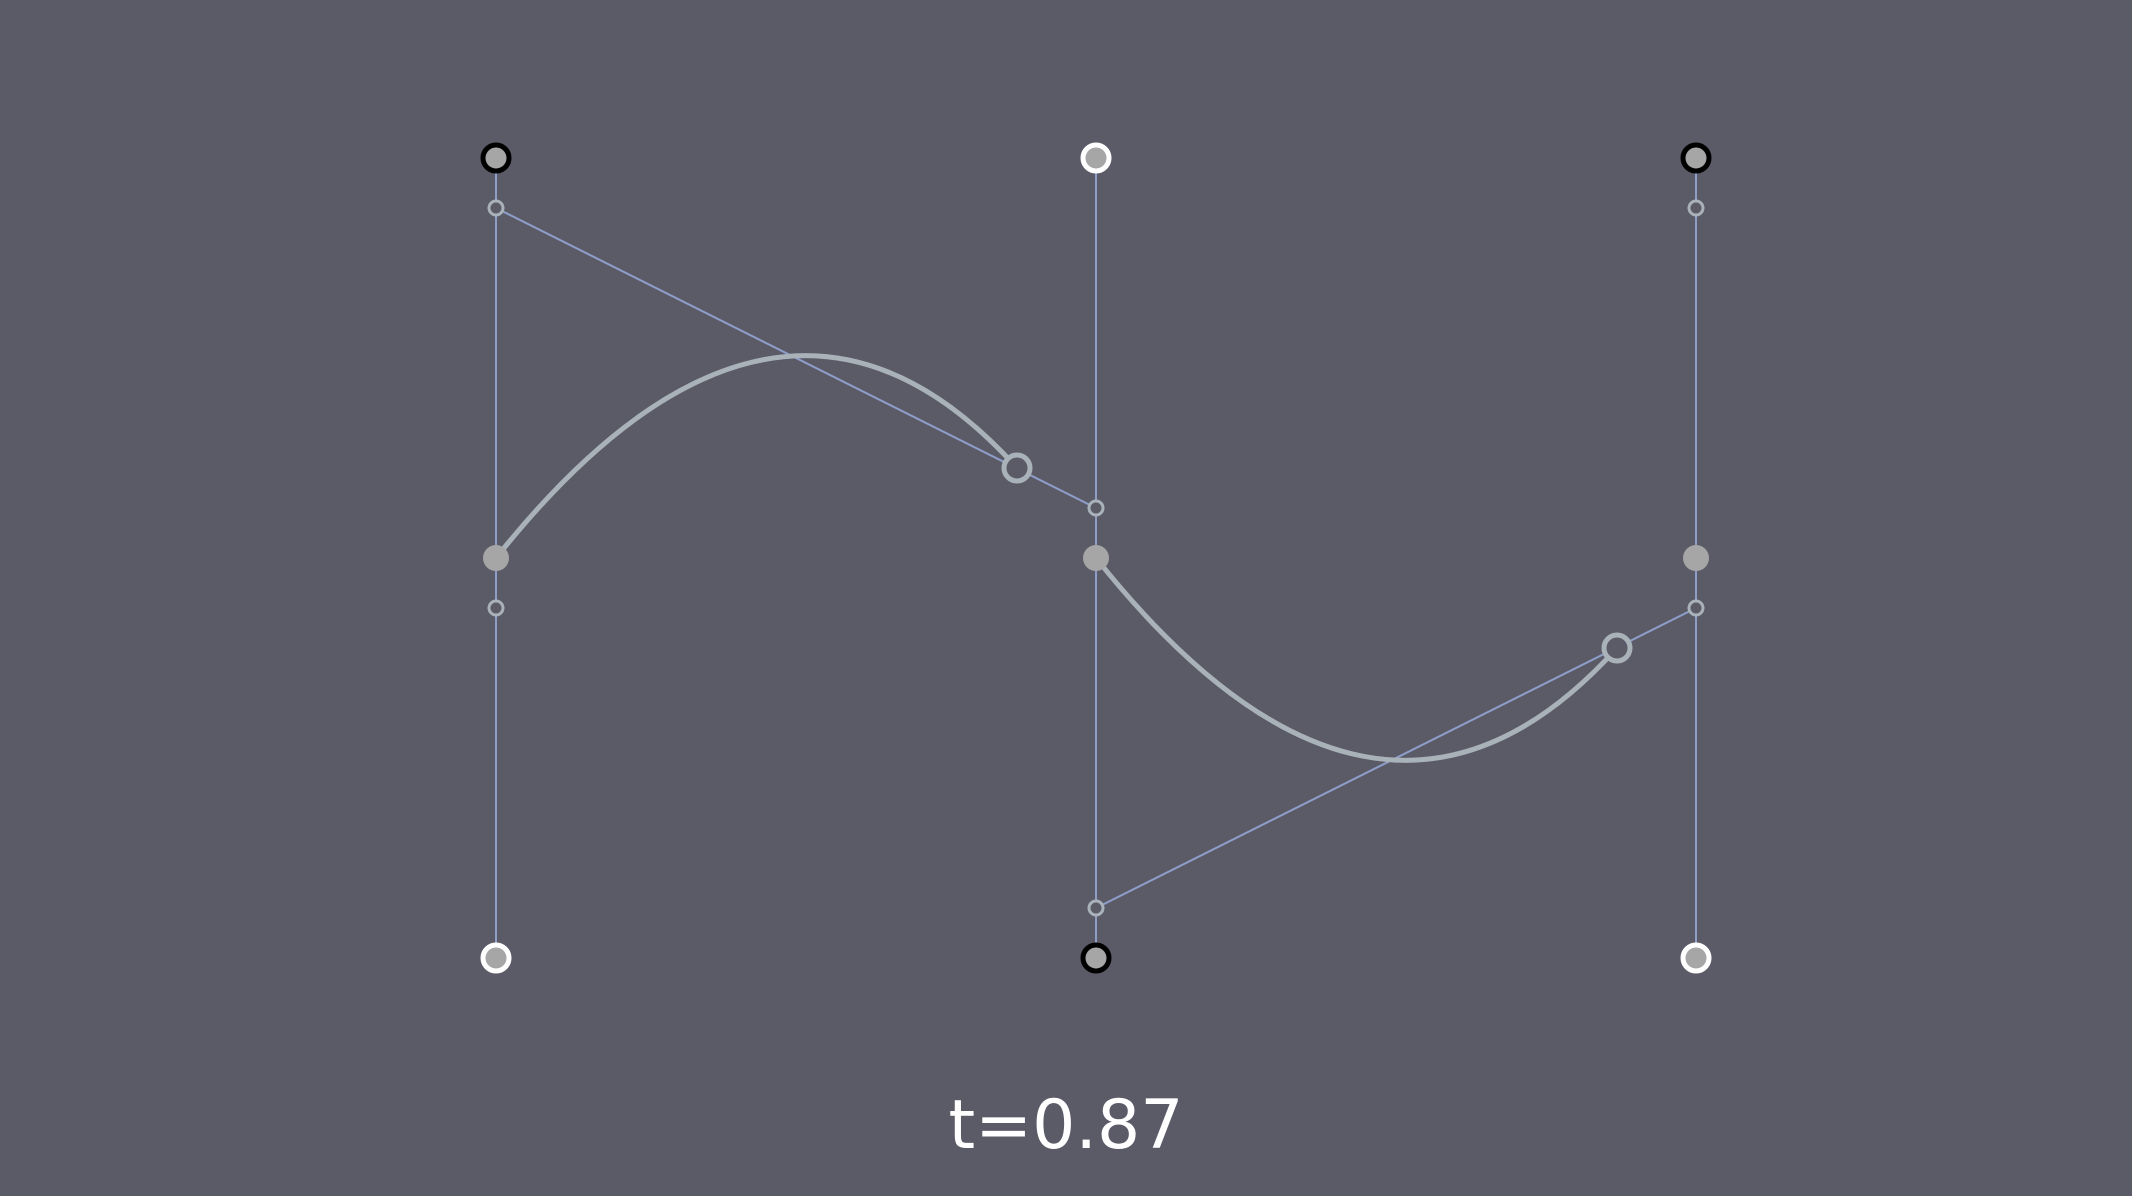 The image size is (2132, 1196). What do you see at coordinates (1696, 158) in the screenshot?
I see `handle-top-right` at bounding box center [1696, 158].